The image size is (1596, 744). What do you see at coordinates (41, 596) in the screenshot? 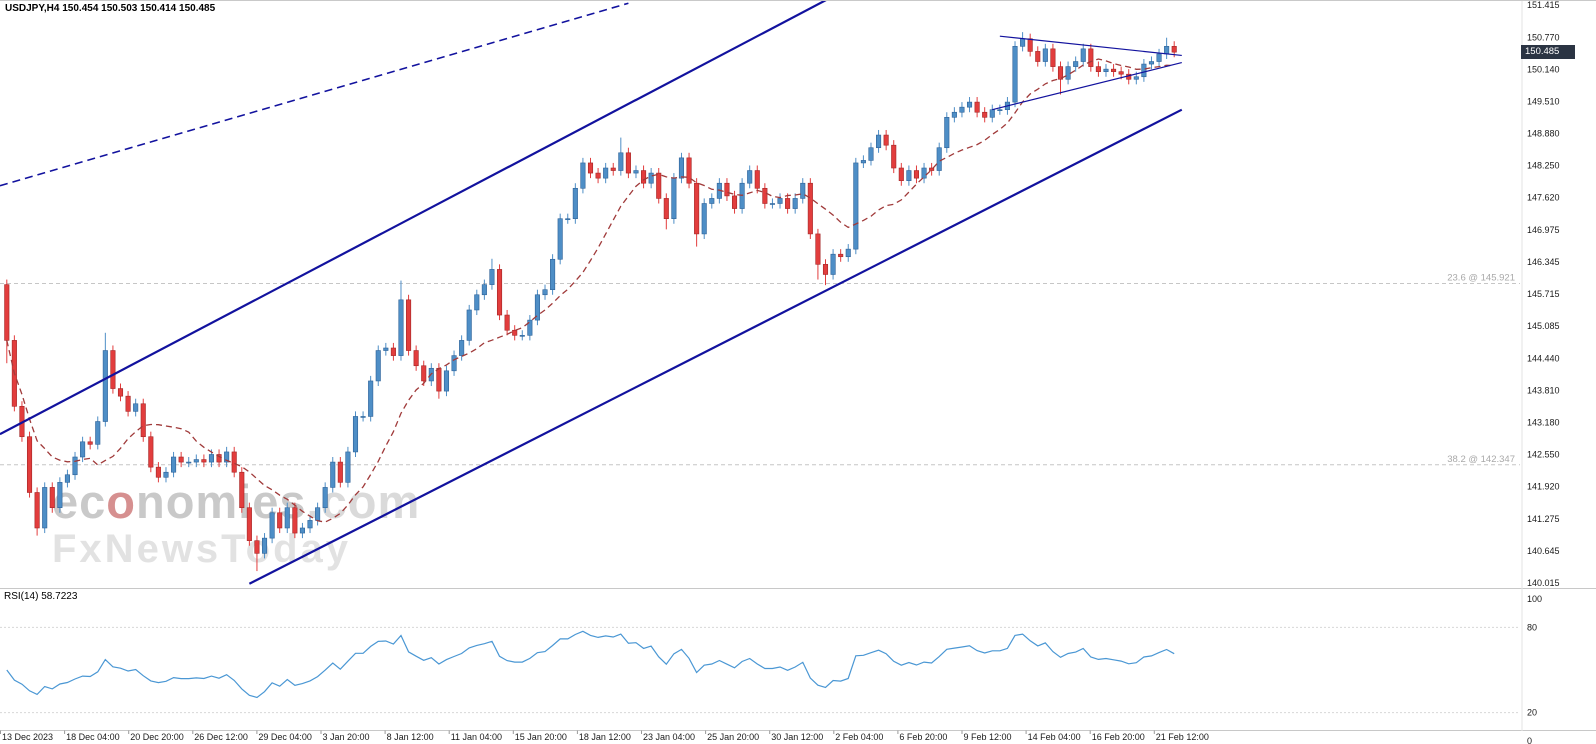
I see `rsi-indicator-label: RSI(14) 58.7223` at bounding box center [41, 596].